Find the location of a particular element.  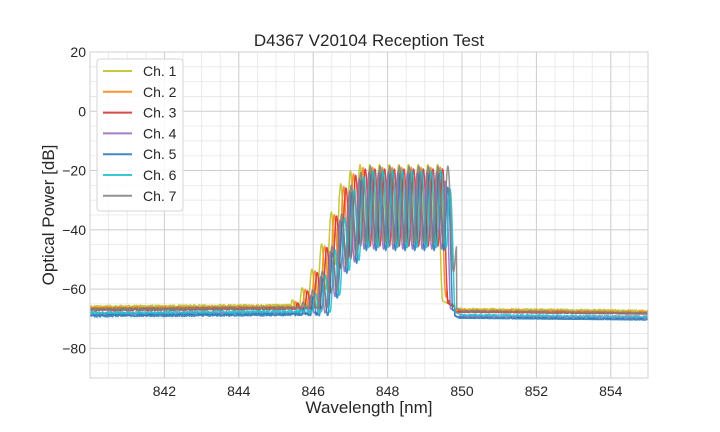

legend-box is located at coordinates (140, 135).